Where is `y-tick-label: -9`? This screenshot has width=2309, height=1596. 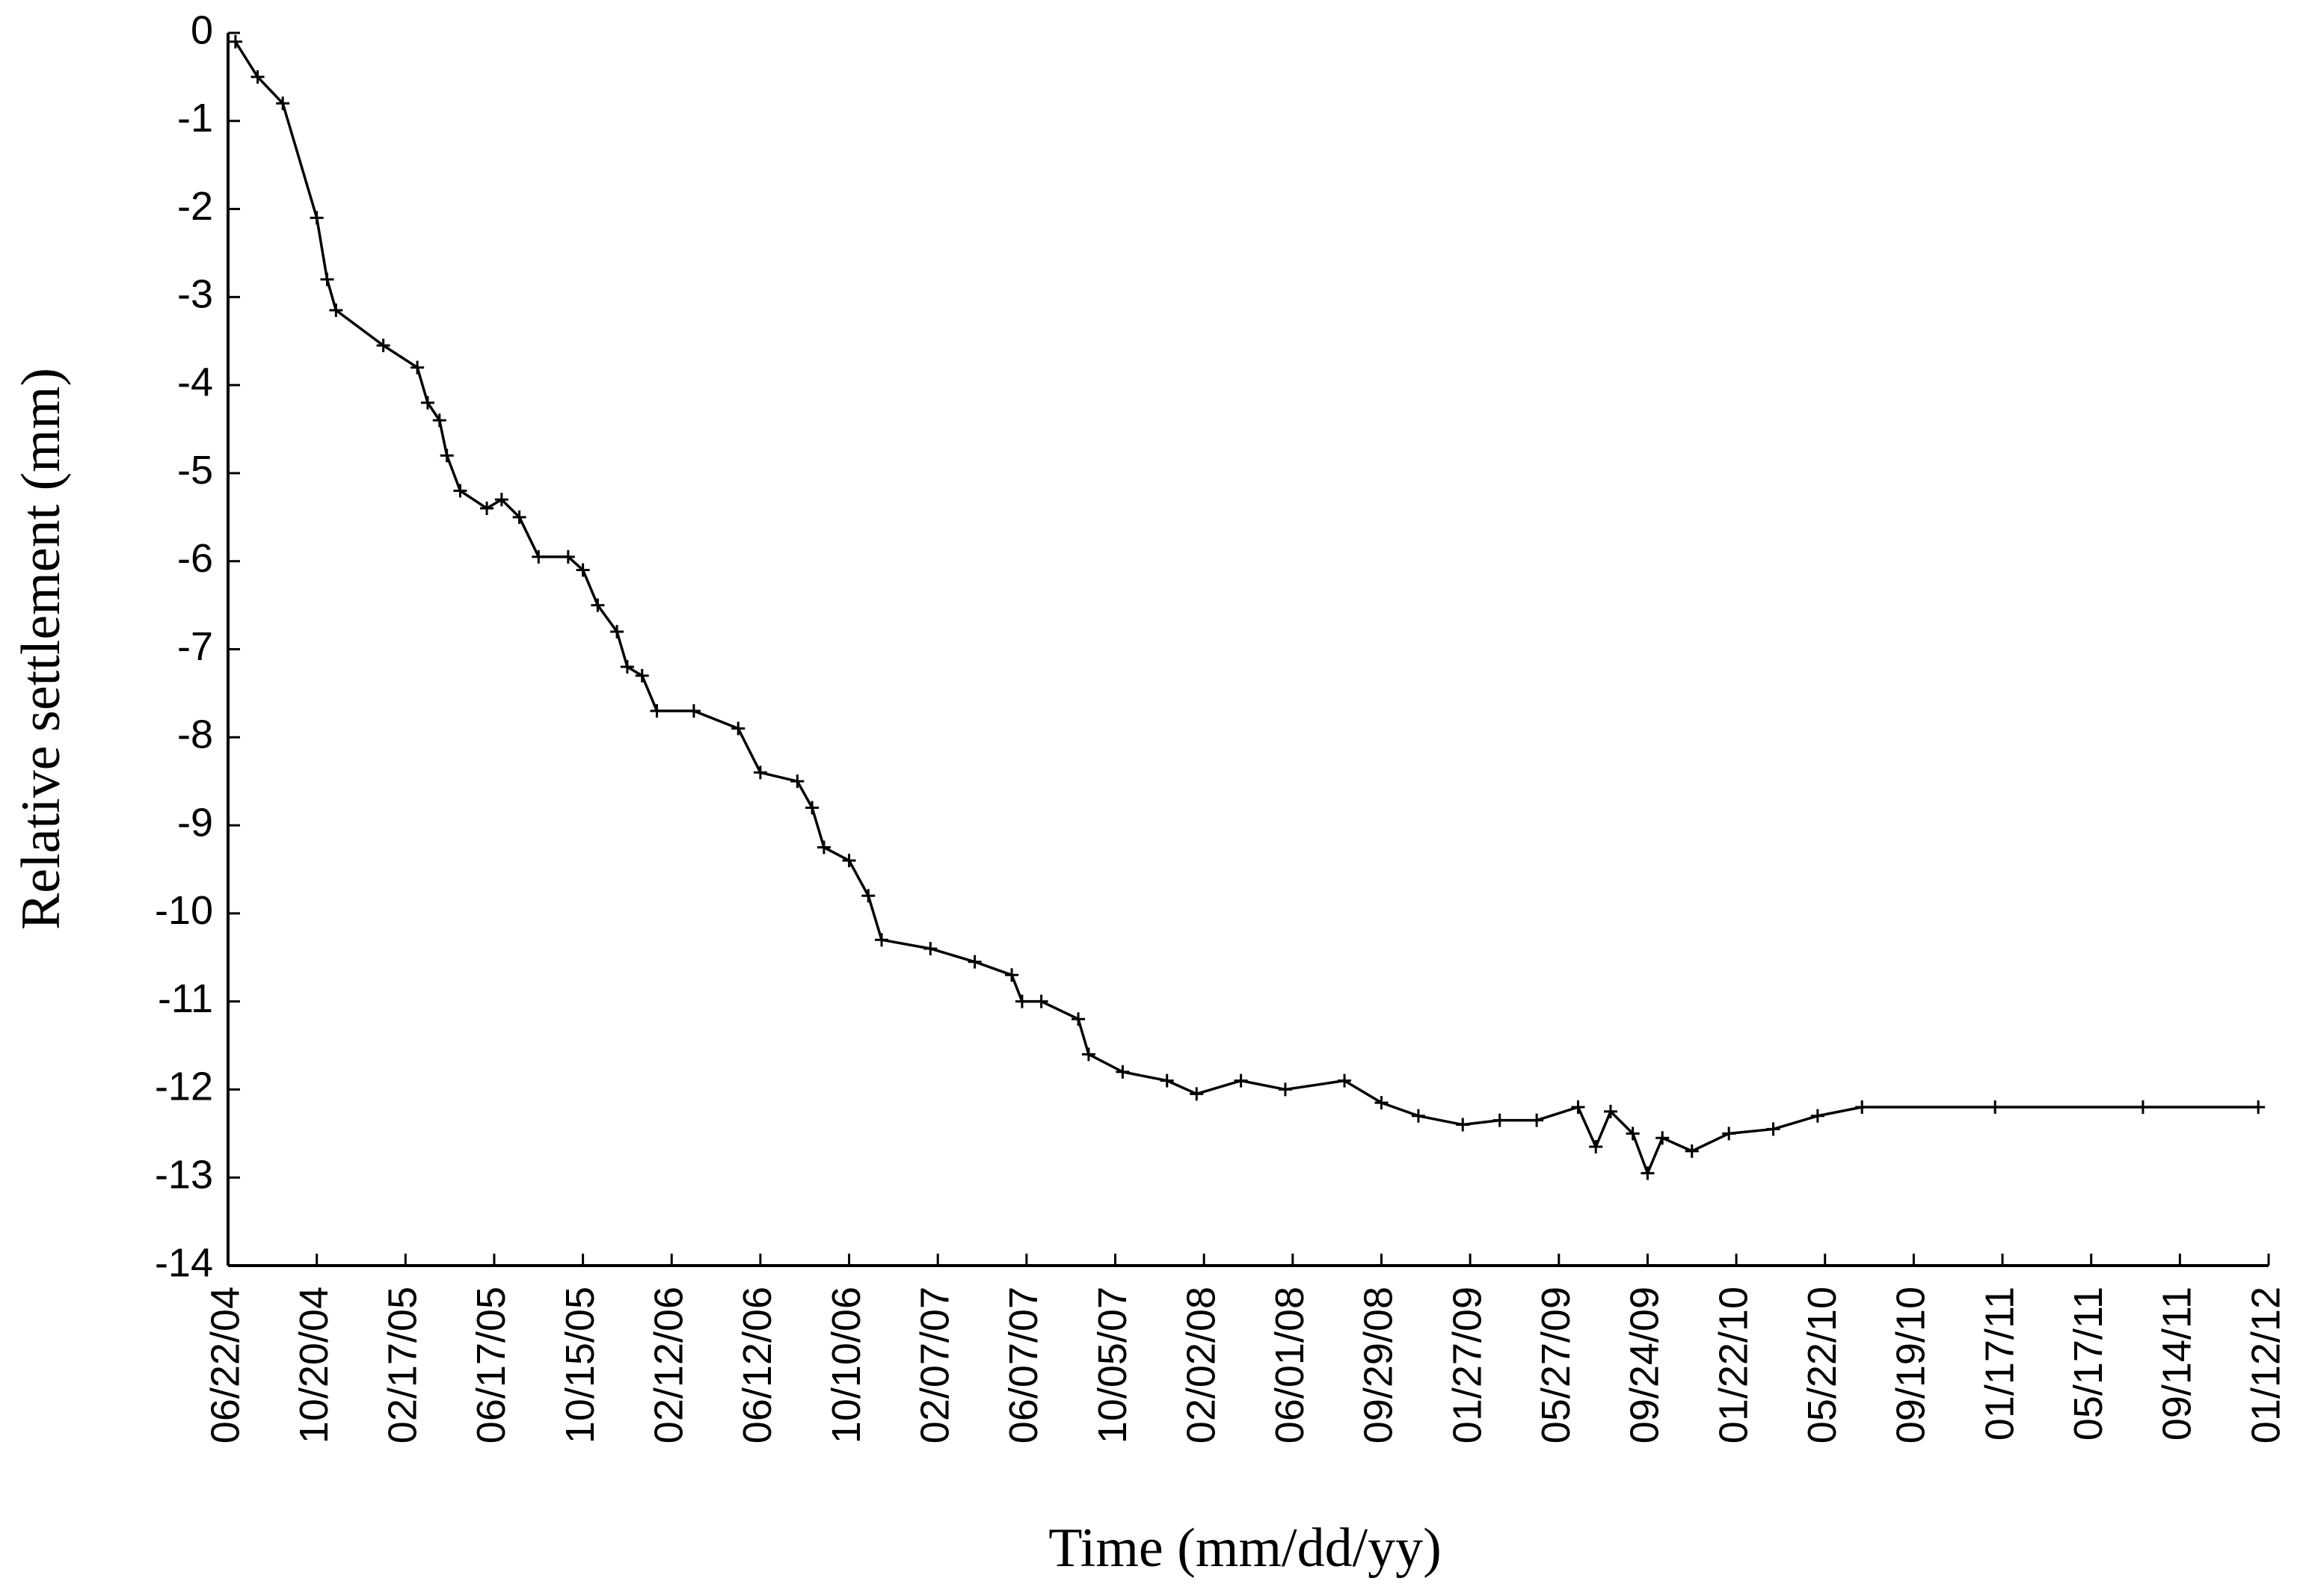 y-tick-label: -9 is located at coordinates (195, 823).